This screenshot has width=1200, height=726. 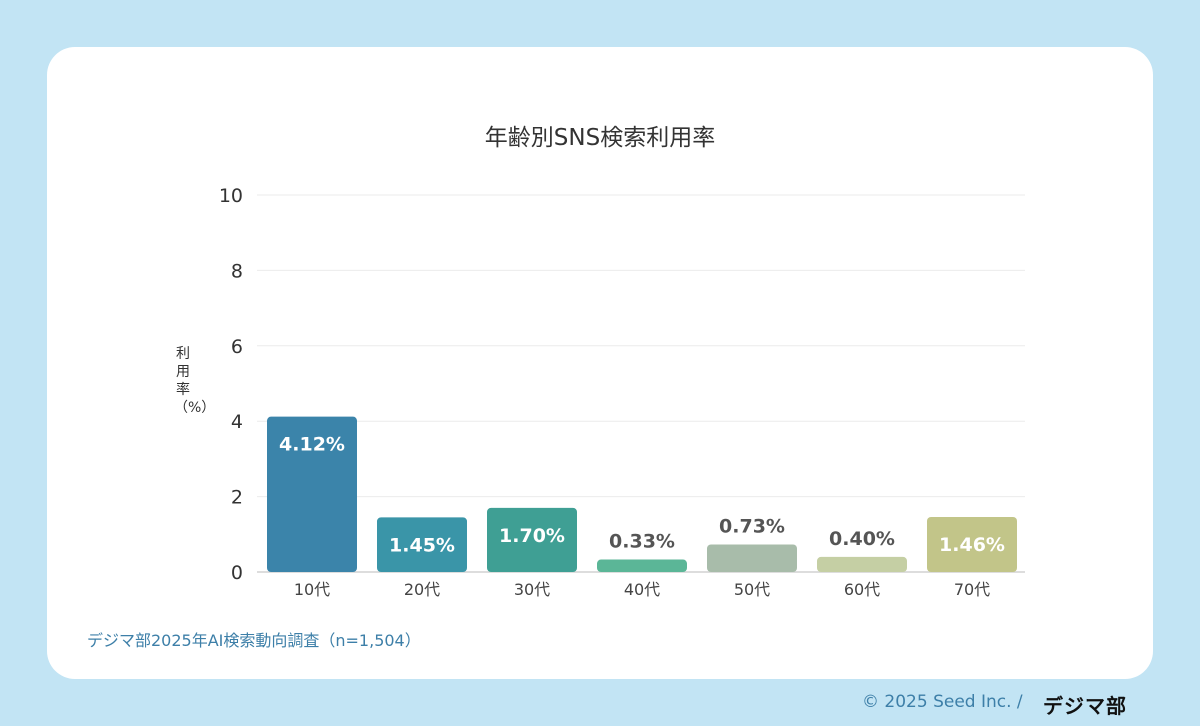 What do you see at coordinates (231, 196) in the screenshot?
I see `y-tick-label: 10` at bounding box center [231, 196].